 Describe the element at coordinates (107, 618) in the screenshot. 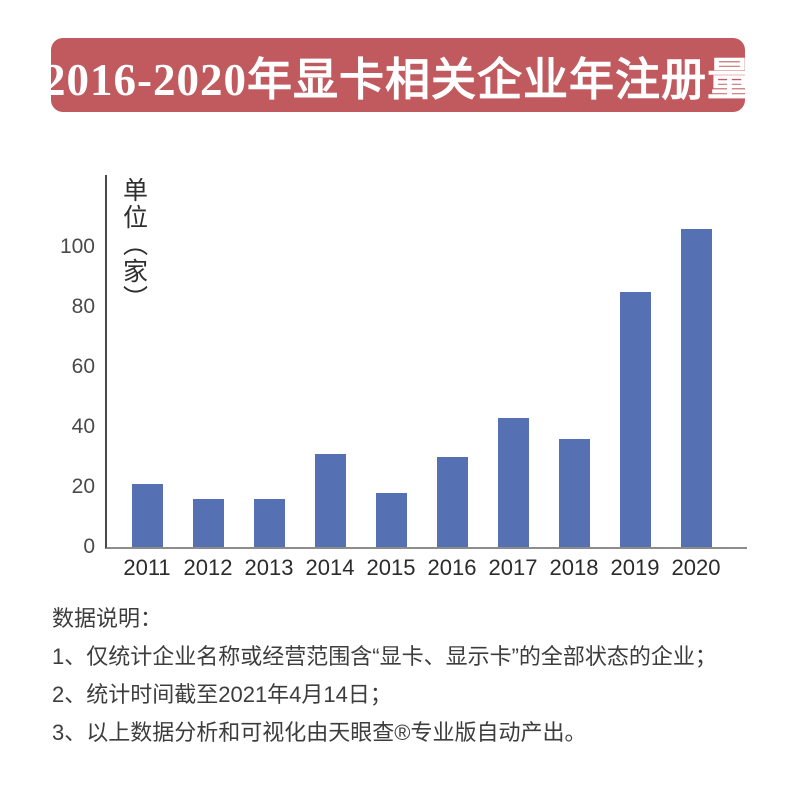

I see `notes-heading: 数据说明：` at that location.